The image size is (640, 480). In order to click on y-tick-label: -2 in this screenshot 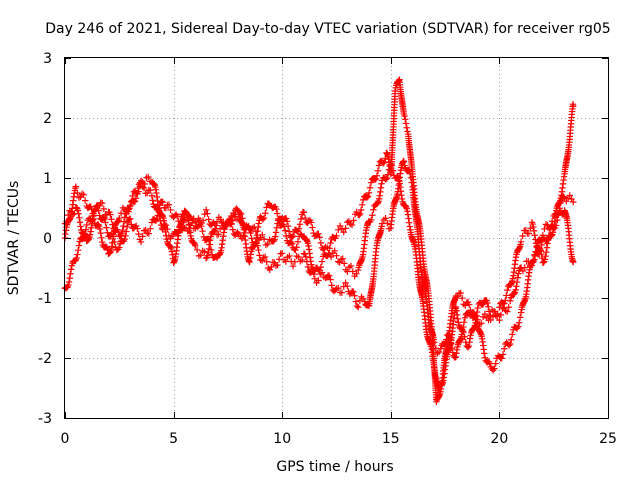, I will do `click(45, 359)`.